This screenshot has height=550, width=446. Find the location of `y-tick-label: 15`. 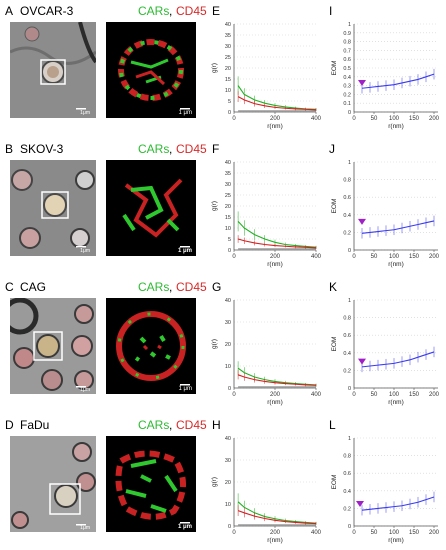

y-tick-label: 15 is located at coordinates (228, 80).